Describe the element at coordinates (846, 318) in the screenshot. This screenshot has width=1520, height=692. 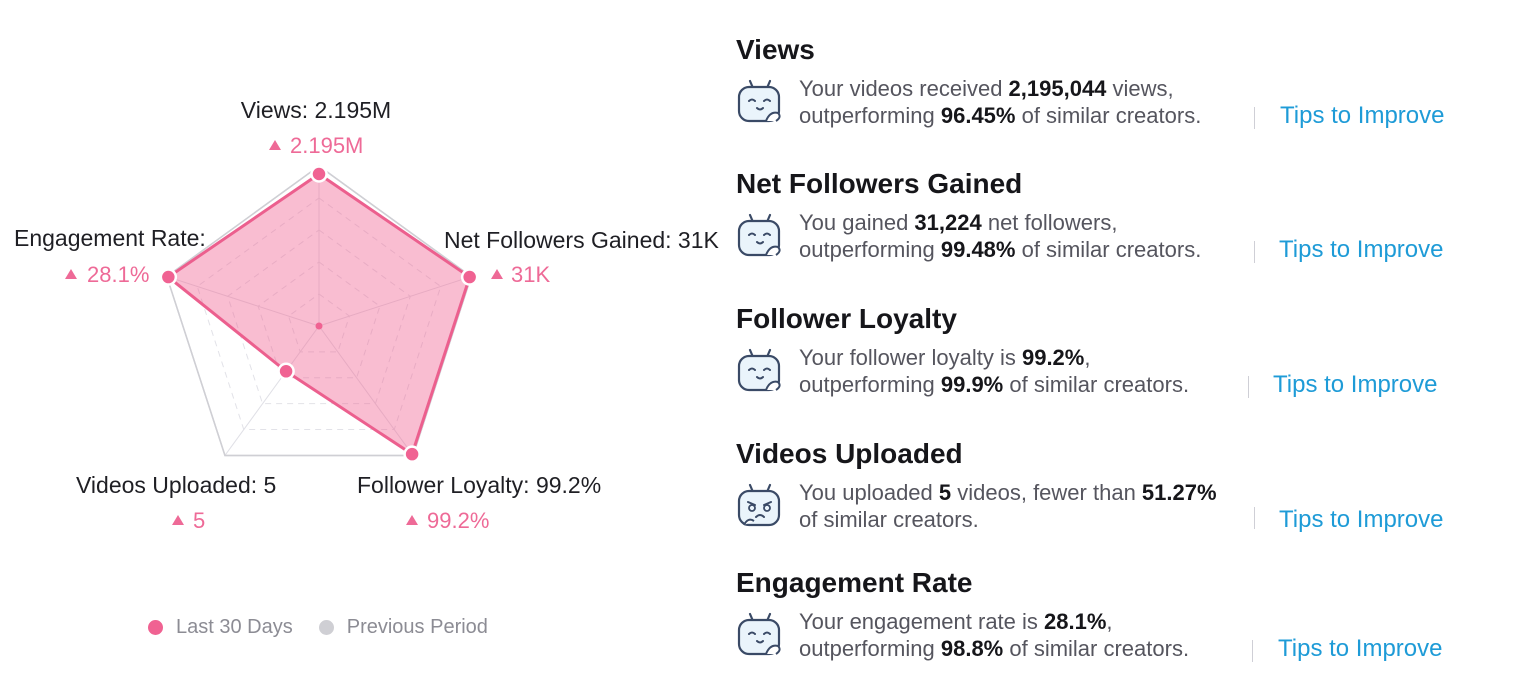
I see `metric-title: Follower Loyalty` at that location.